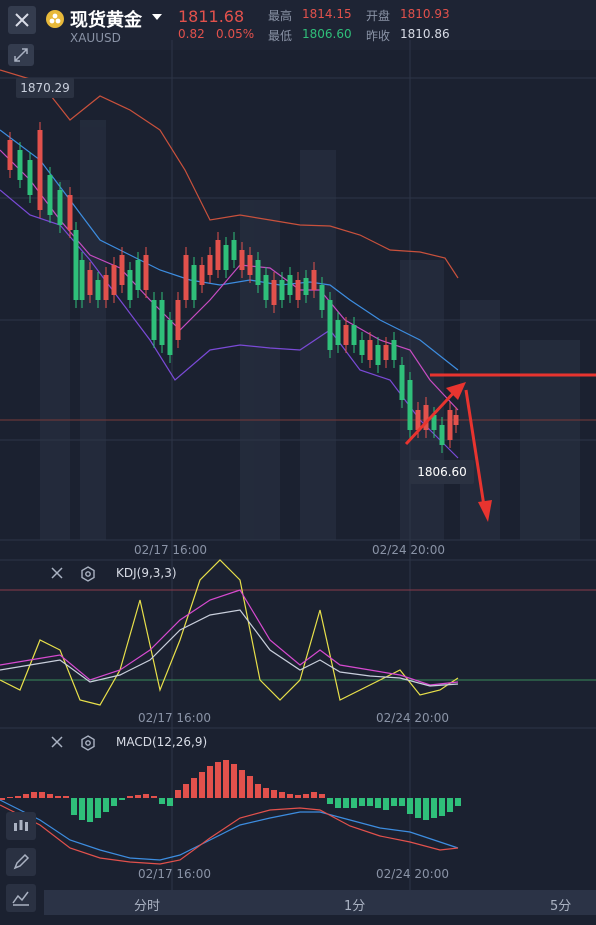  I want to click on candlestick-button, so click(21, 826).